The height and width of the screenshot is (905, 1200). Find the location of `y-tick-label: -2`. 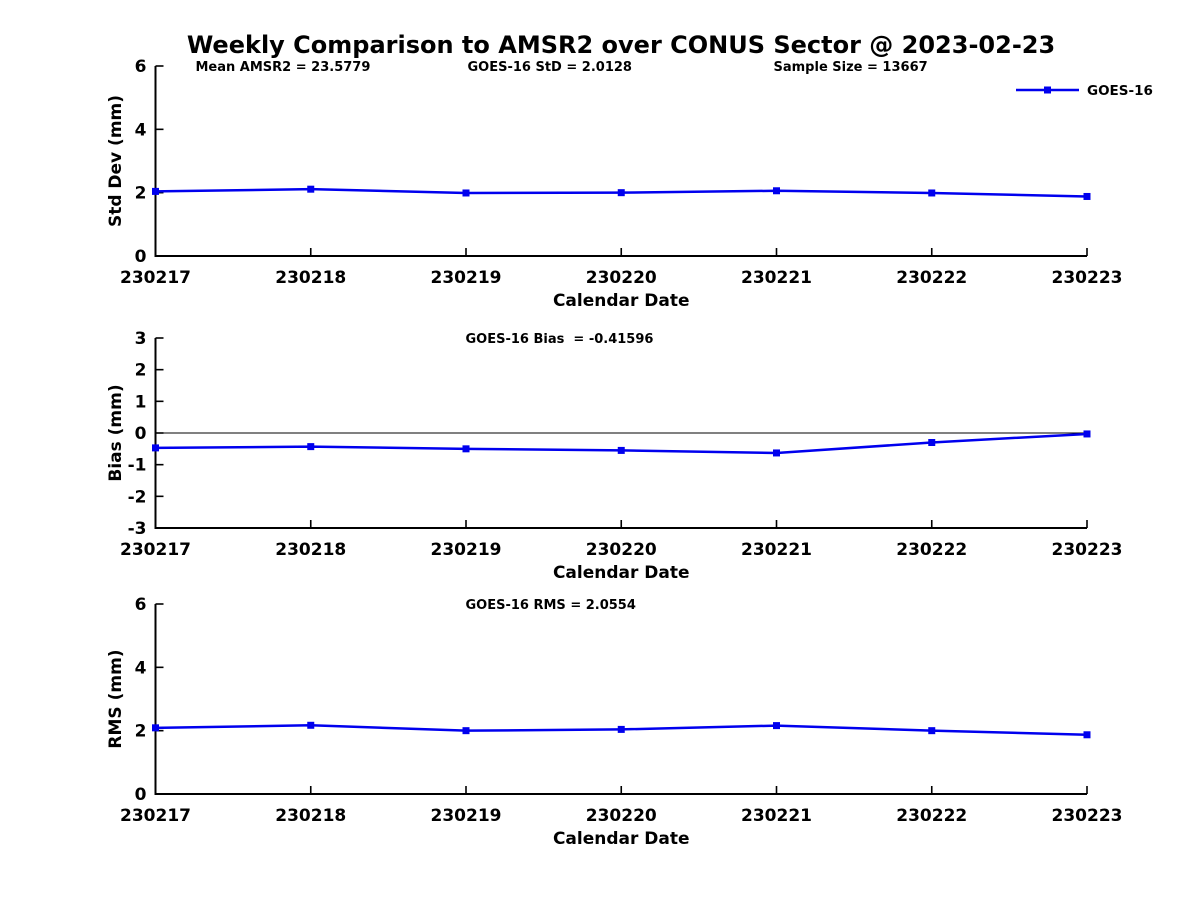

y-tick-label: -2 is located at coordinates (137, 497).